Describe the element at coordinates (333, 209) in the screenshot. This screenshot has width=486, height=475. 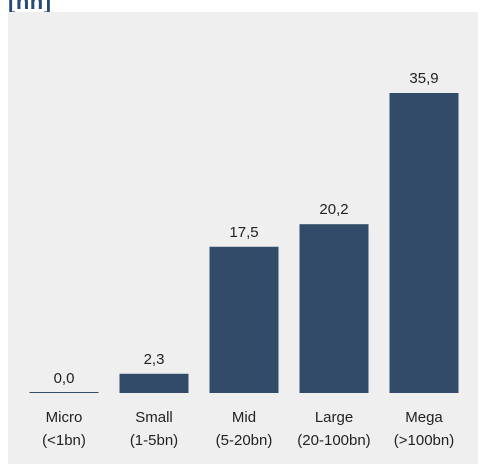
I see `data-label-3: 20,2` at that location.